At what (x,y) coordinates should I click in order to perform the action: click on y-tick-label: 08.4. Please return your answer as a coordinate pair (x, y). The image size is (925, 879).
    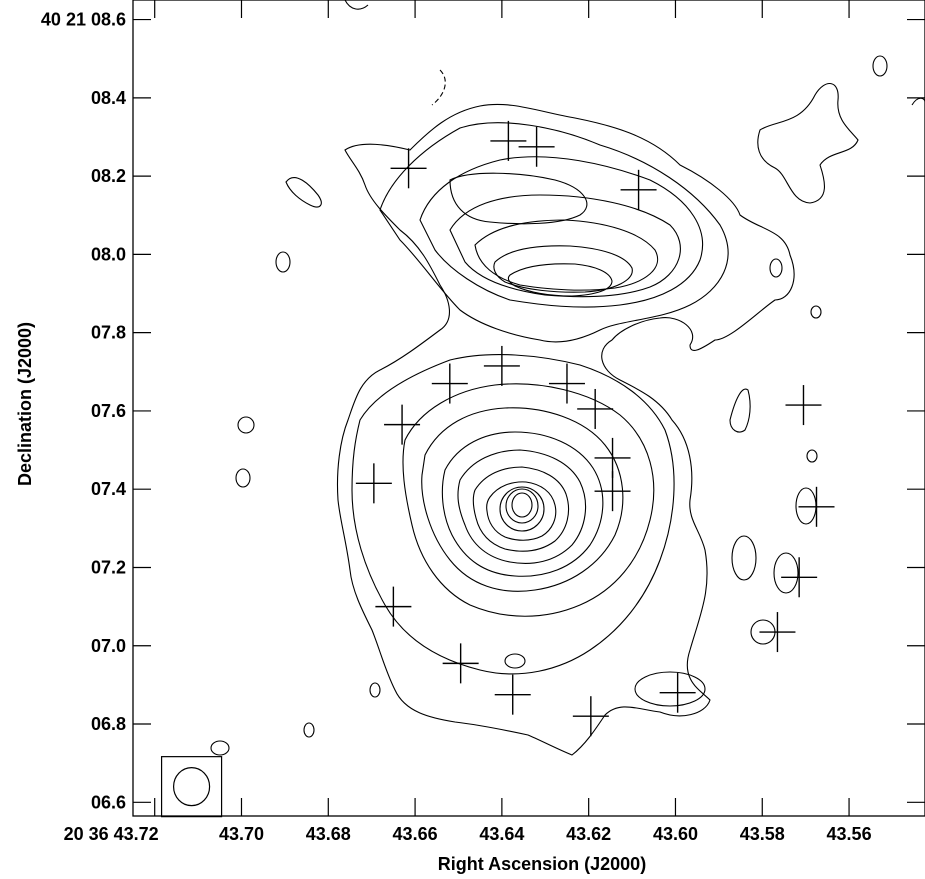
    Looking at the image, I should click on (108, 98).